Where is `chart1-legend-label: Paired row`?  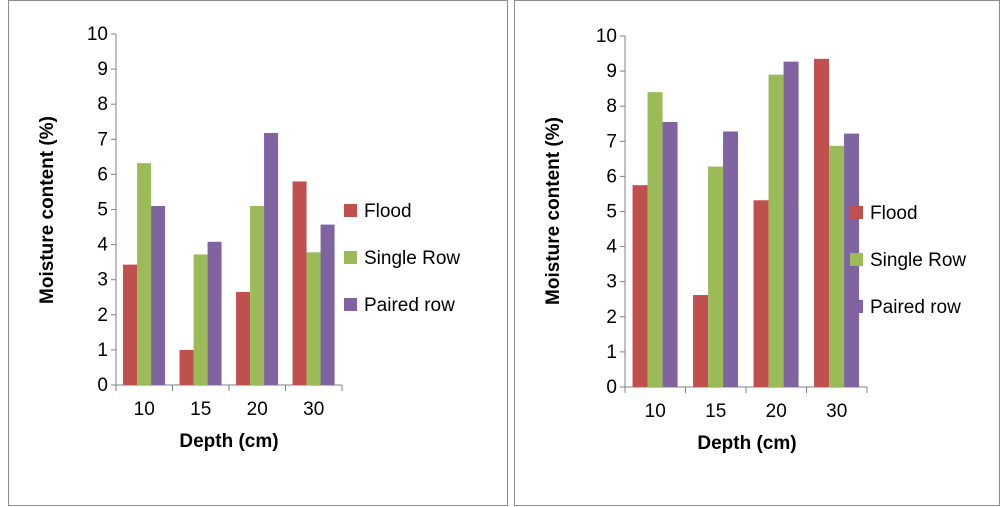 chart1-legend-label: Paired row is located at coordinates (409, 305).